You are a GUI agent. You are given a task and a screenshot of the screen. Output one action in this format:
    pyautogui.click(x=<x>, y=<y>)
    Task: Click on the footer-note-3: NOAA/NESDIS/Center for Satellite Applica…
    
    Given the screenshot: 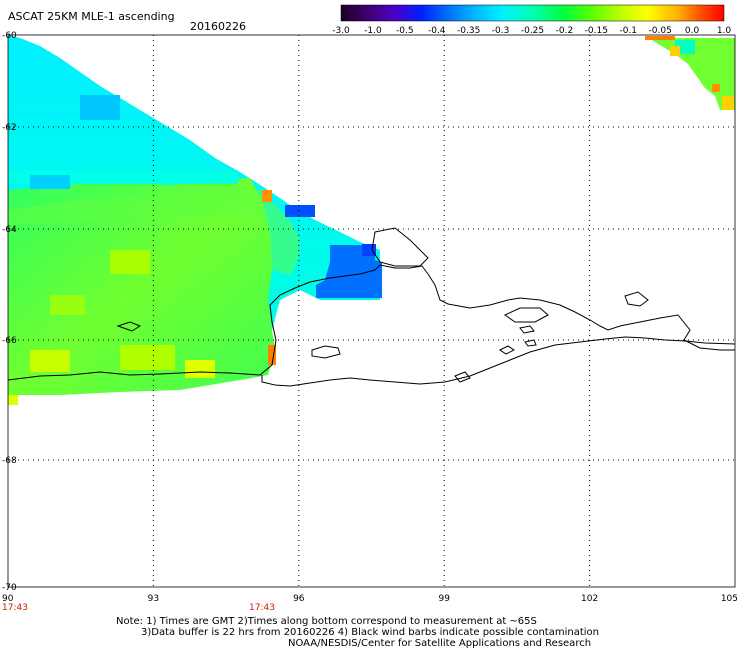 What is the action you would take?
    pyautogui.click(x=440, y=643)
    